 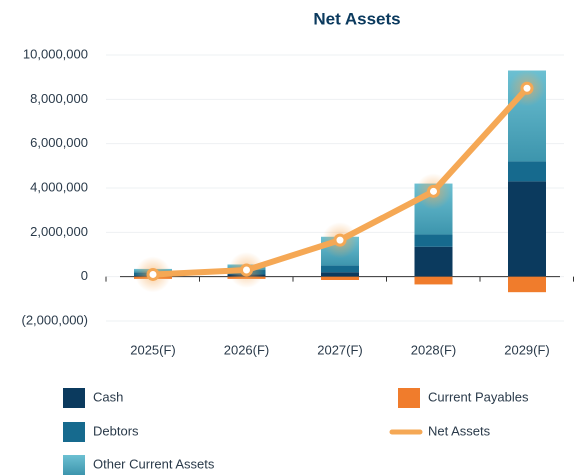 I want to click on x-tick-label: 2027(F), so click(x=340, y=349).